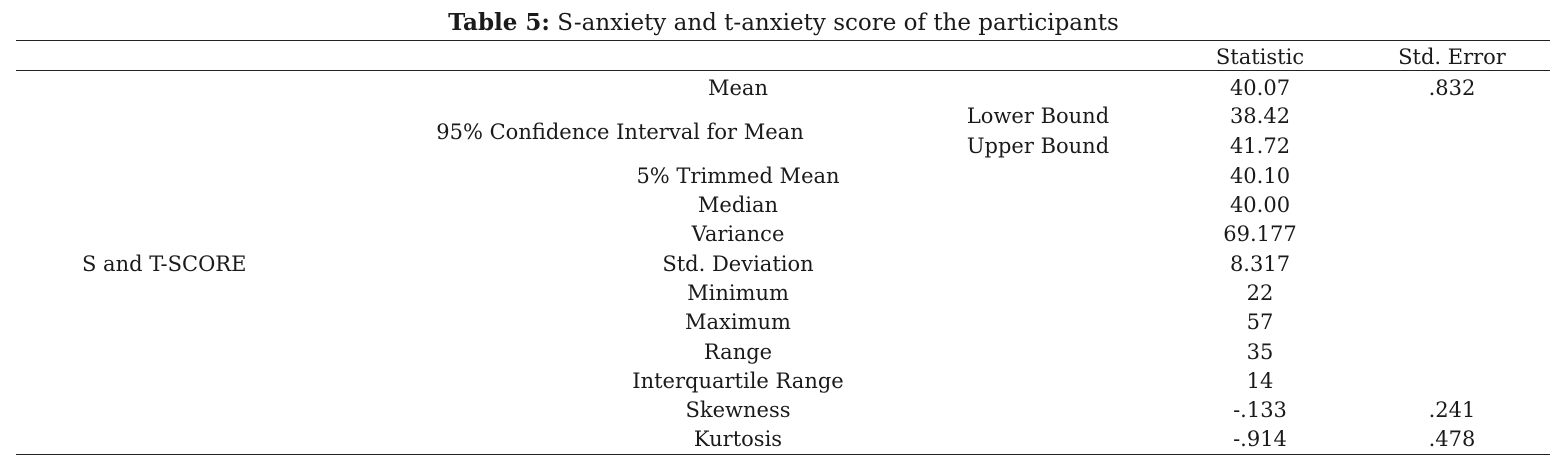 This screenshot has width=1567, height=469. I want to click on row-label-maximum: Maximum, so click(738, 322).